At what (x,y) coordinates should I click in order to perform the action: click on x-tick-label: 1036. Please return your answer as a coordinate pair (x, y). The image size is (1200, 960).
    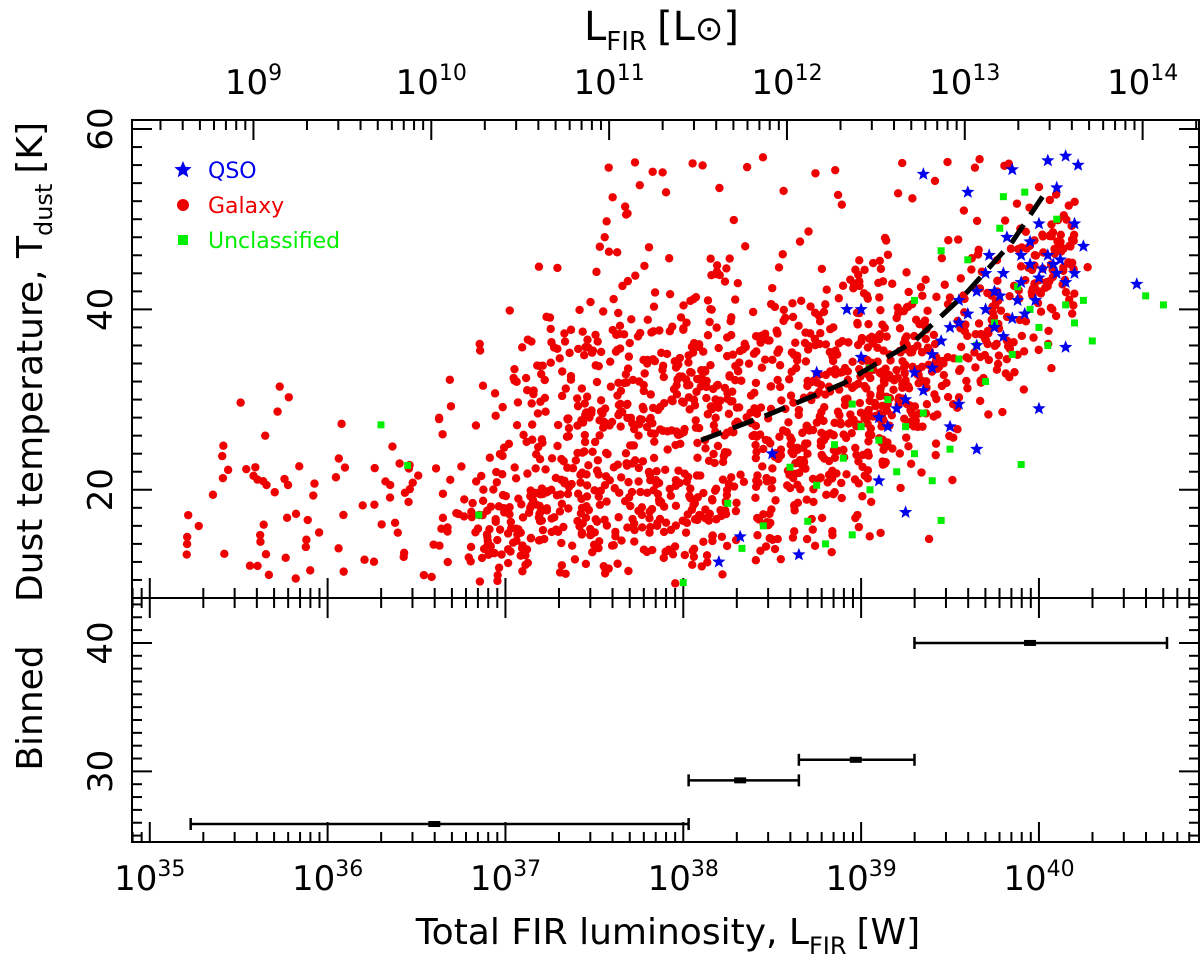
    Looking at the image, I should click on (327, 878).